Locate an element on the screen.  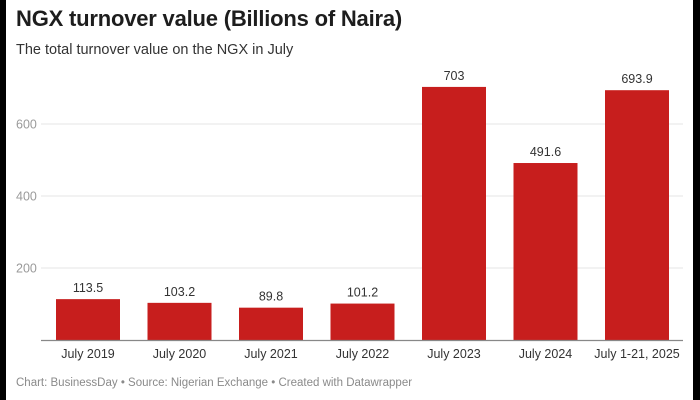
bar-value-label: 113.5 is located at coordinates (88, 288).